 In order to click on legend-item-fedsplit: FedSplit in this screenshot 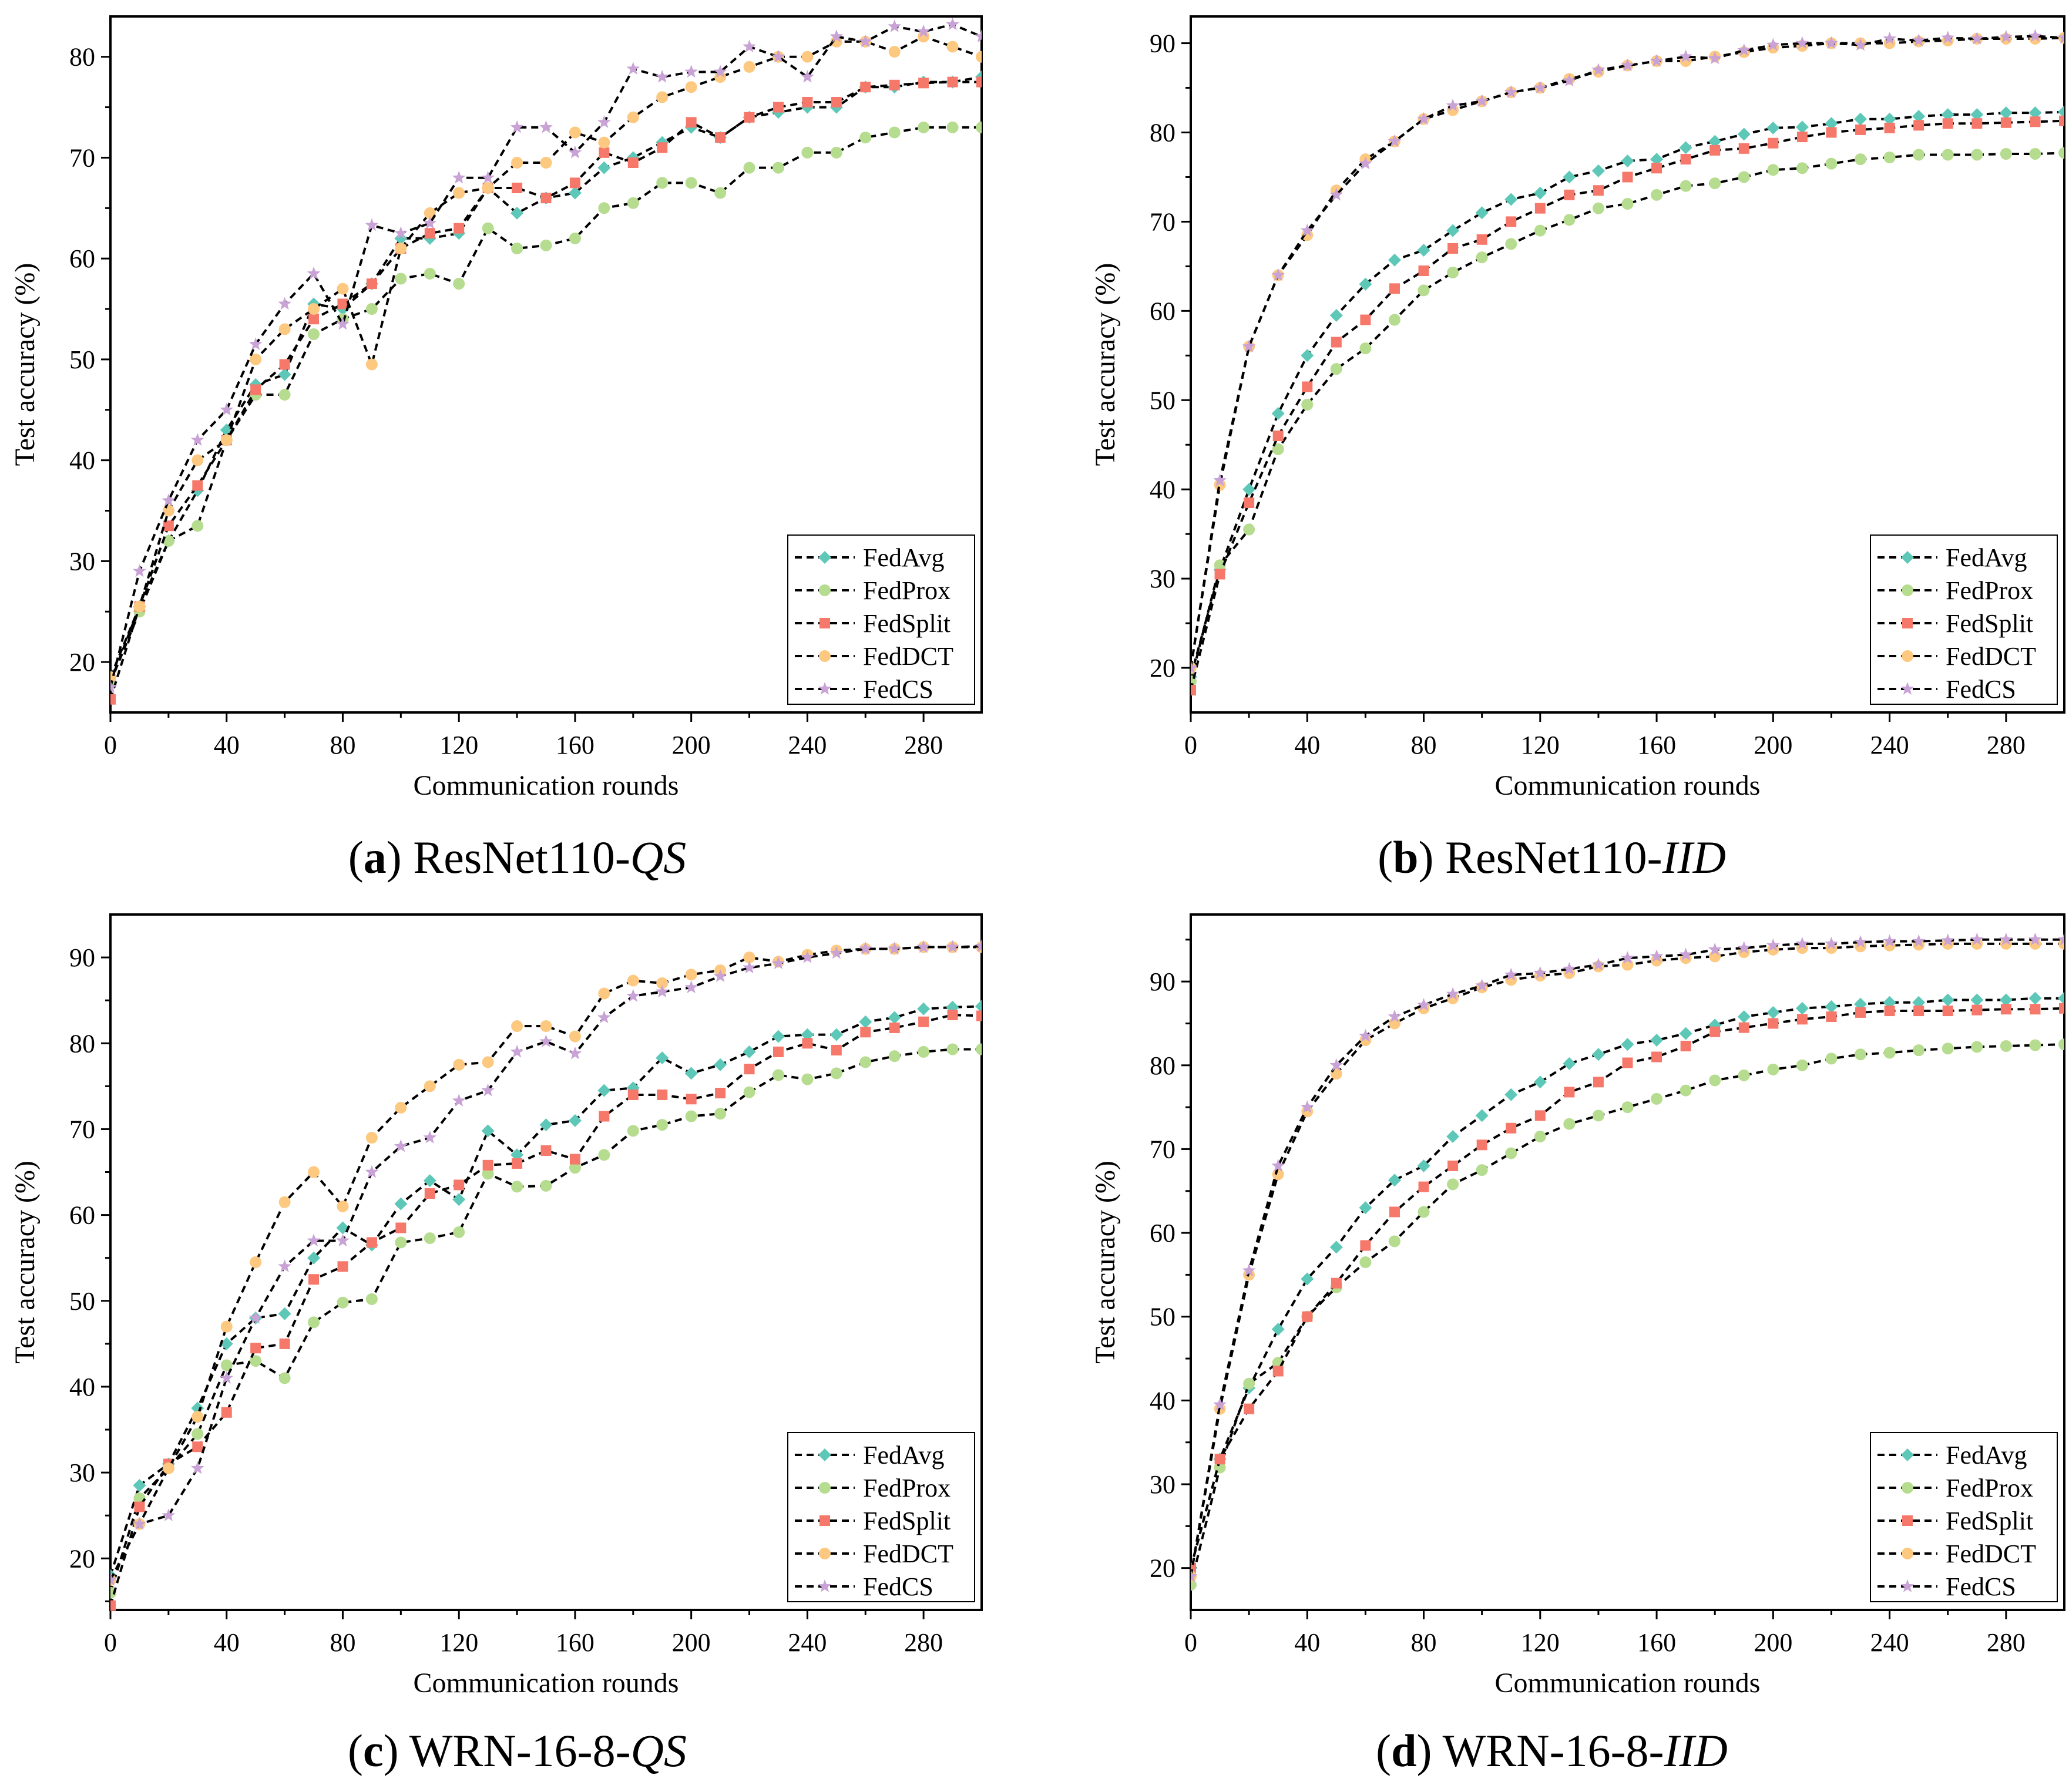, I will do `click(872, 1521)`.